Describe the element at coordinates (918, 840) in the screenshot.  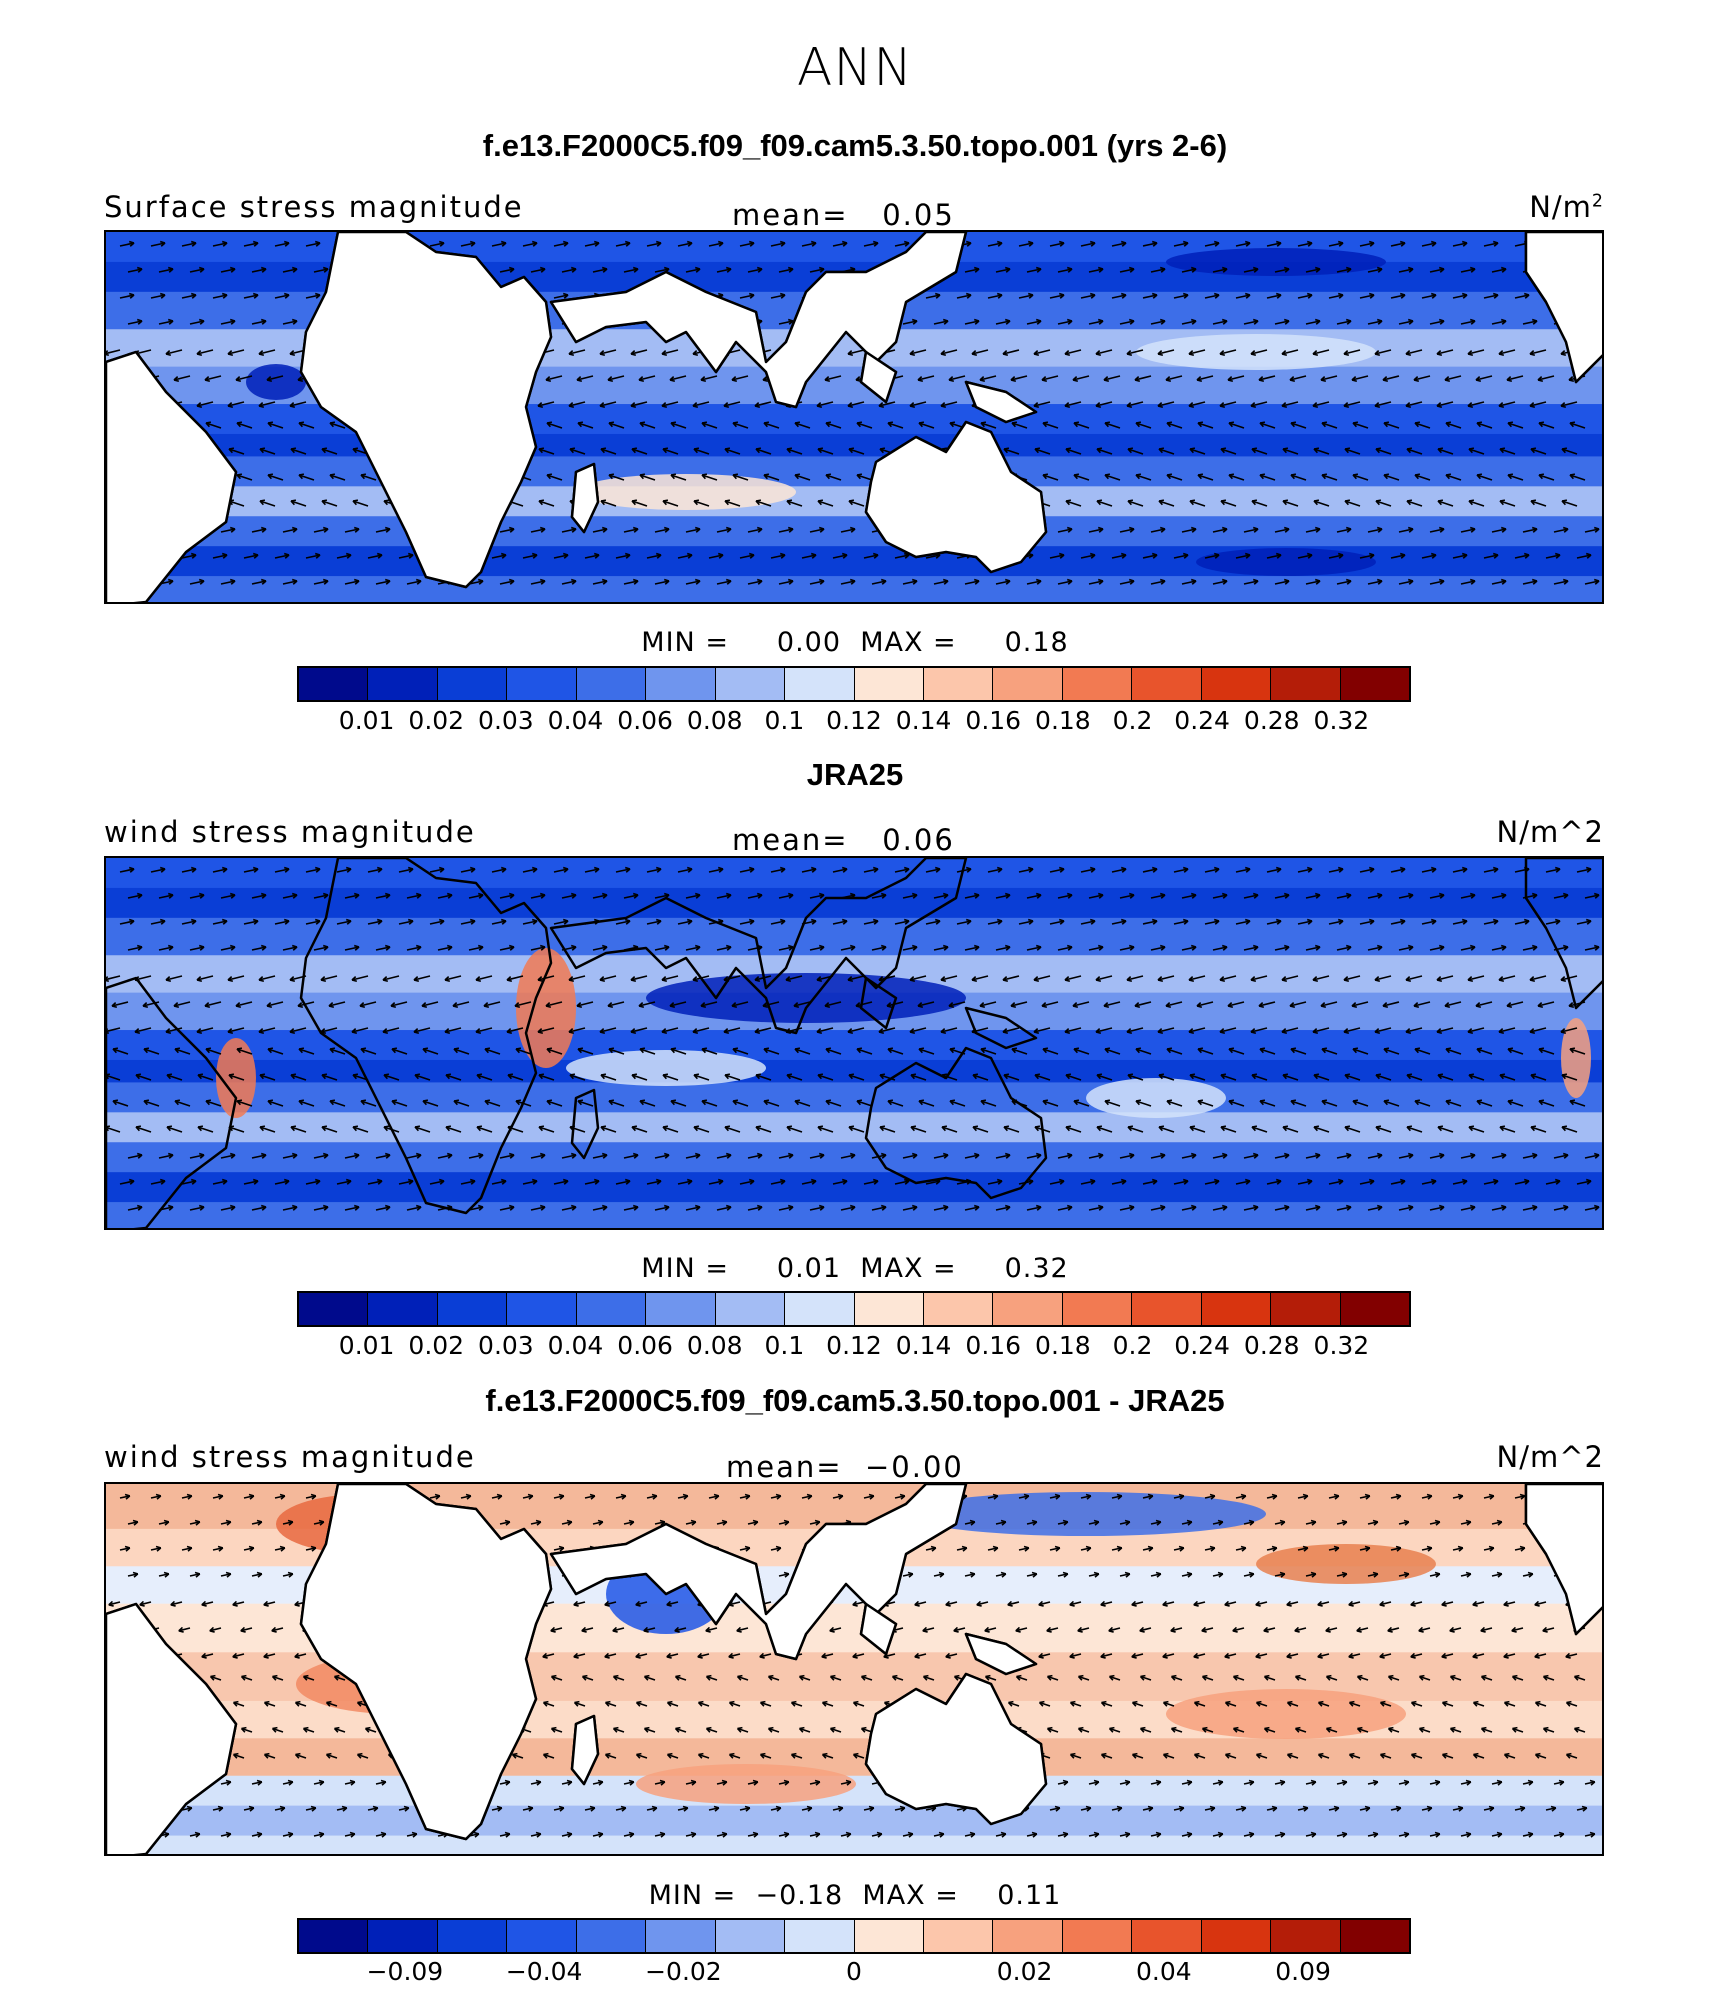
I see `panel-2-mean-value: 0.06` at that location.